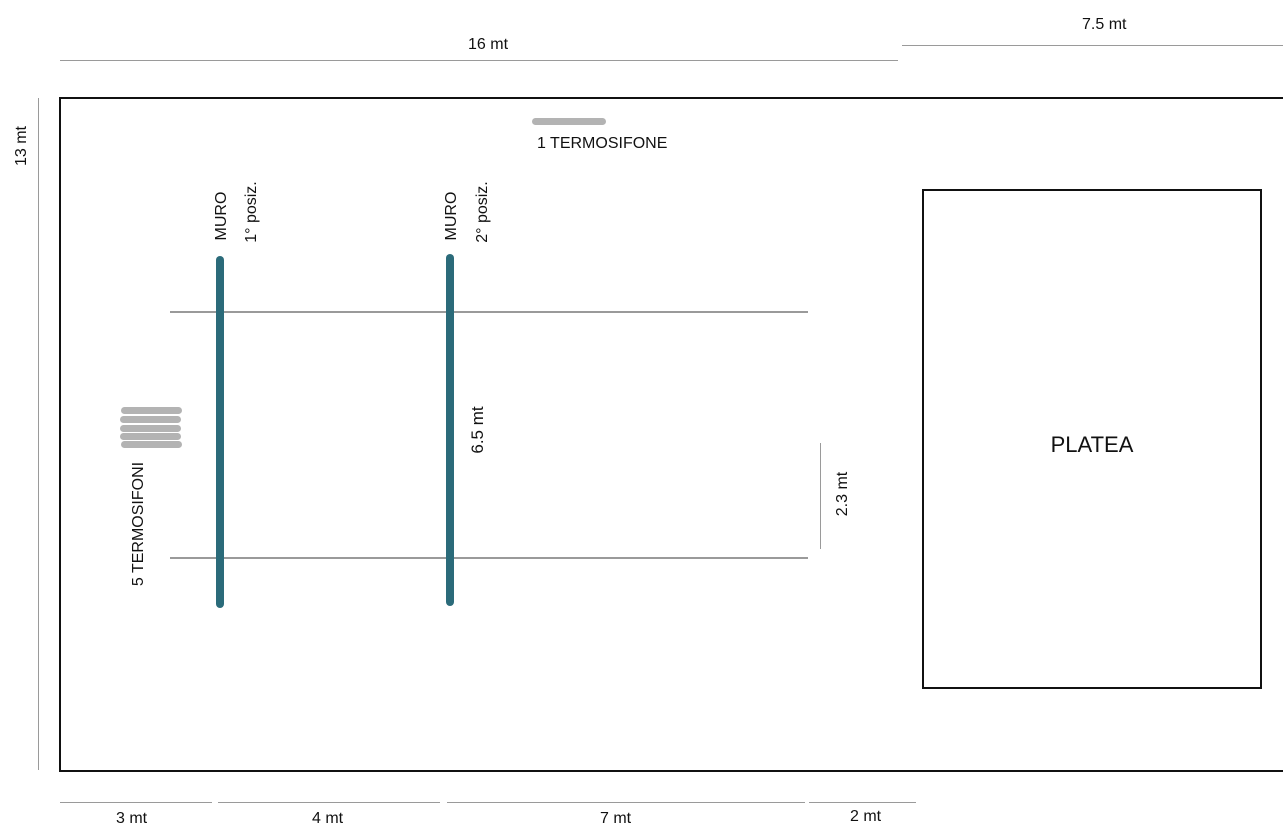  What do you see at coordinates (1092, 45) in the screenshot?
I see `dimension-line-platea-depth` at bounding box center [1092, 45].